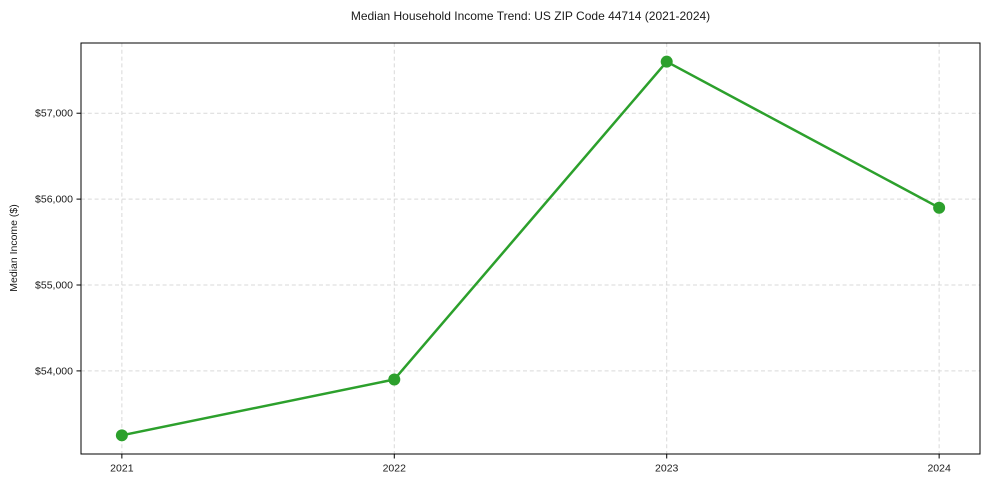 The width and height of the screenshot is (989, 490). What do you see at coordinates (939, 469) in the screenshot?
I see `x-tick-label: 2024` at bounding box center [939, 469].